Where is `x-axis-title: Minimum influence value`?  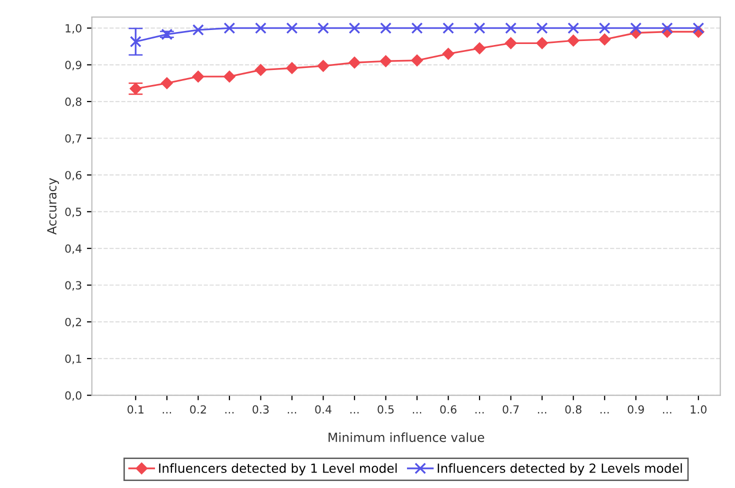 x-axis-title: Minimum influence value is located at coordinates (406, 437).